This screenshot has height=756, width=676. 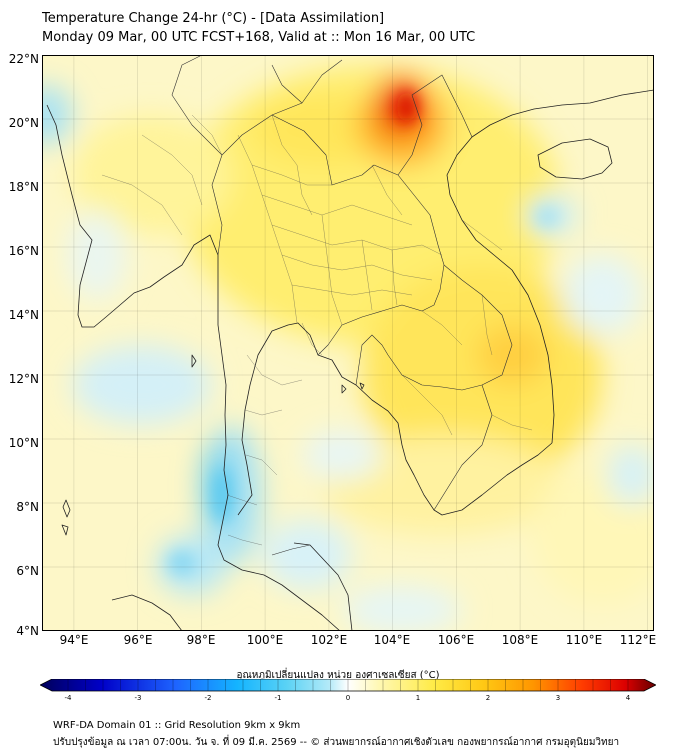 I want to click on colorbar-tick-label: -1, so click(x=278, y=698).